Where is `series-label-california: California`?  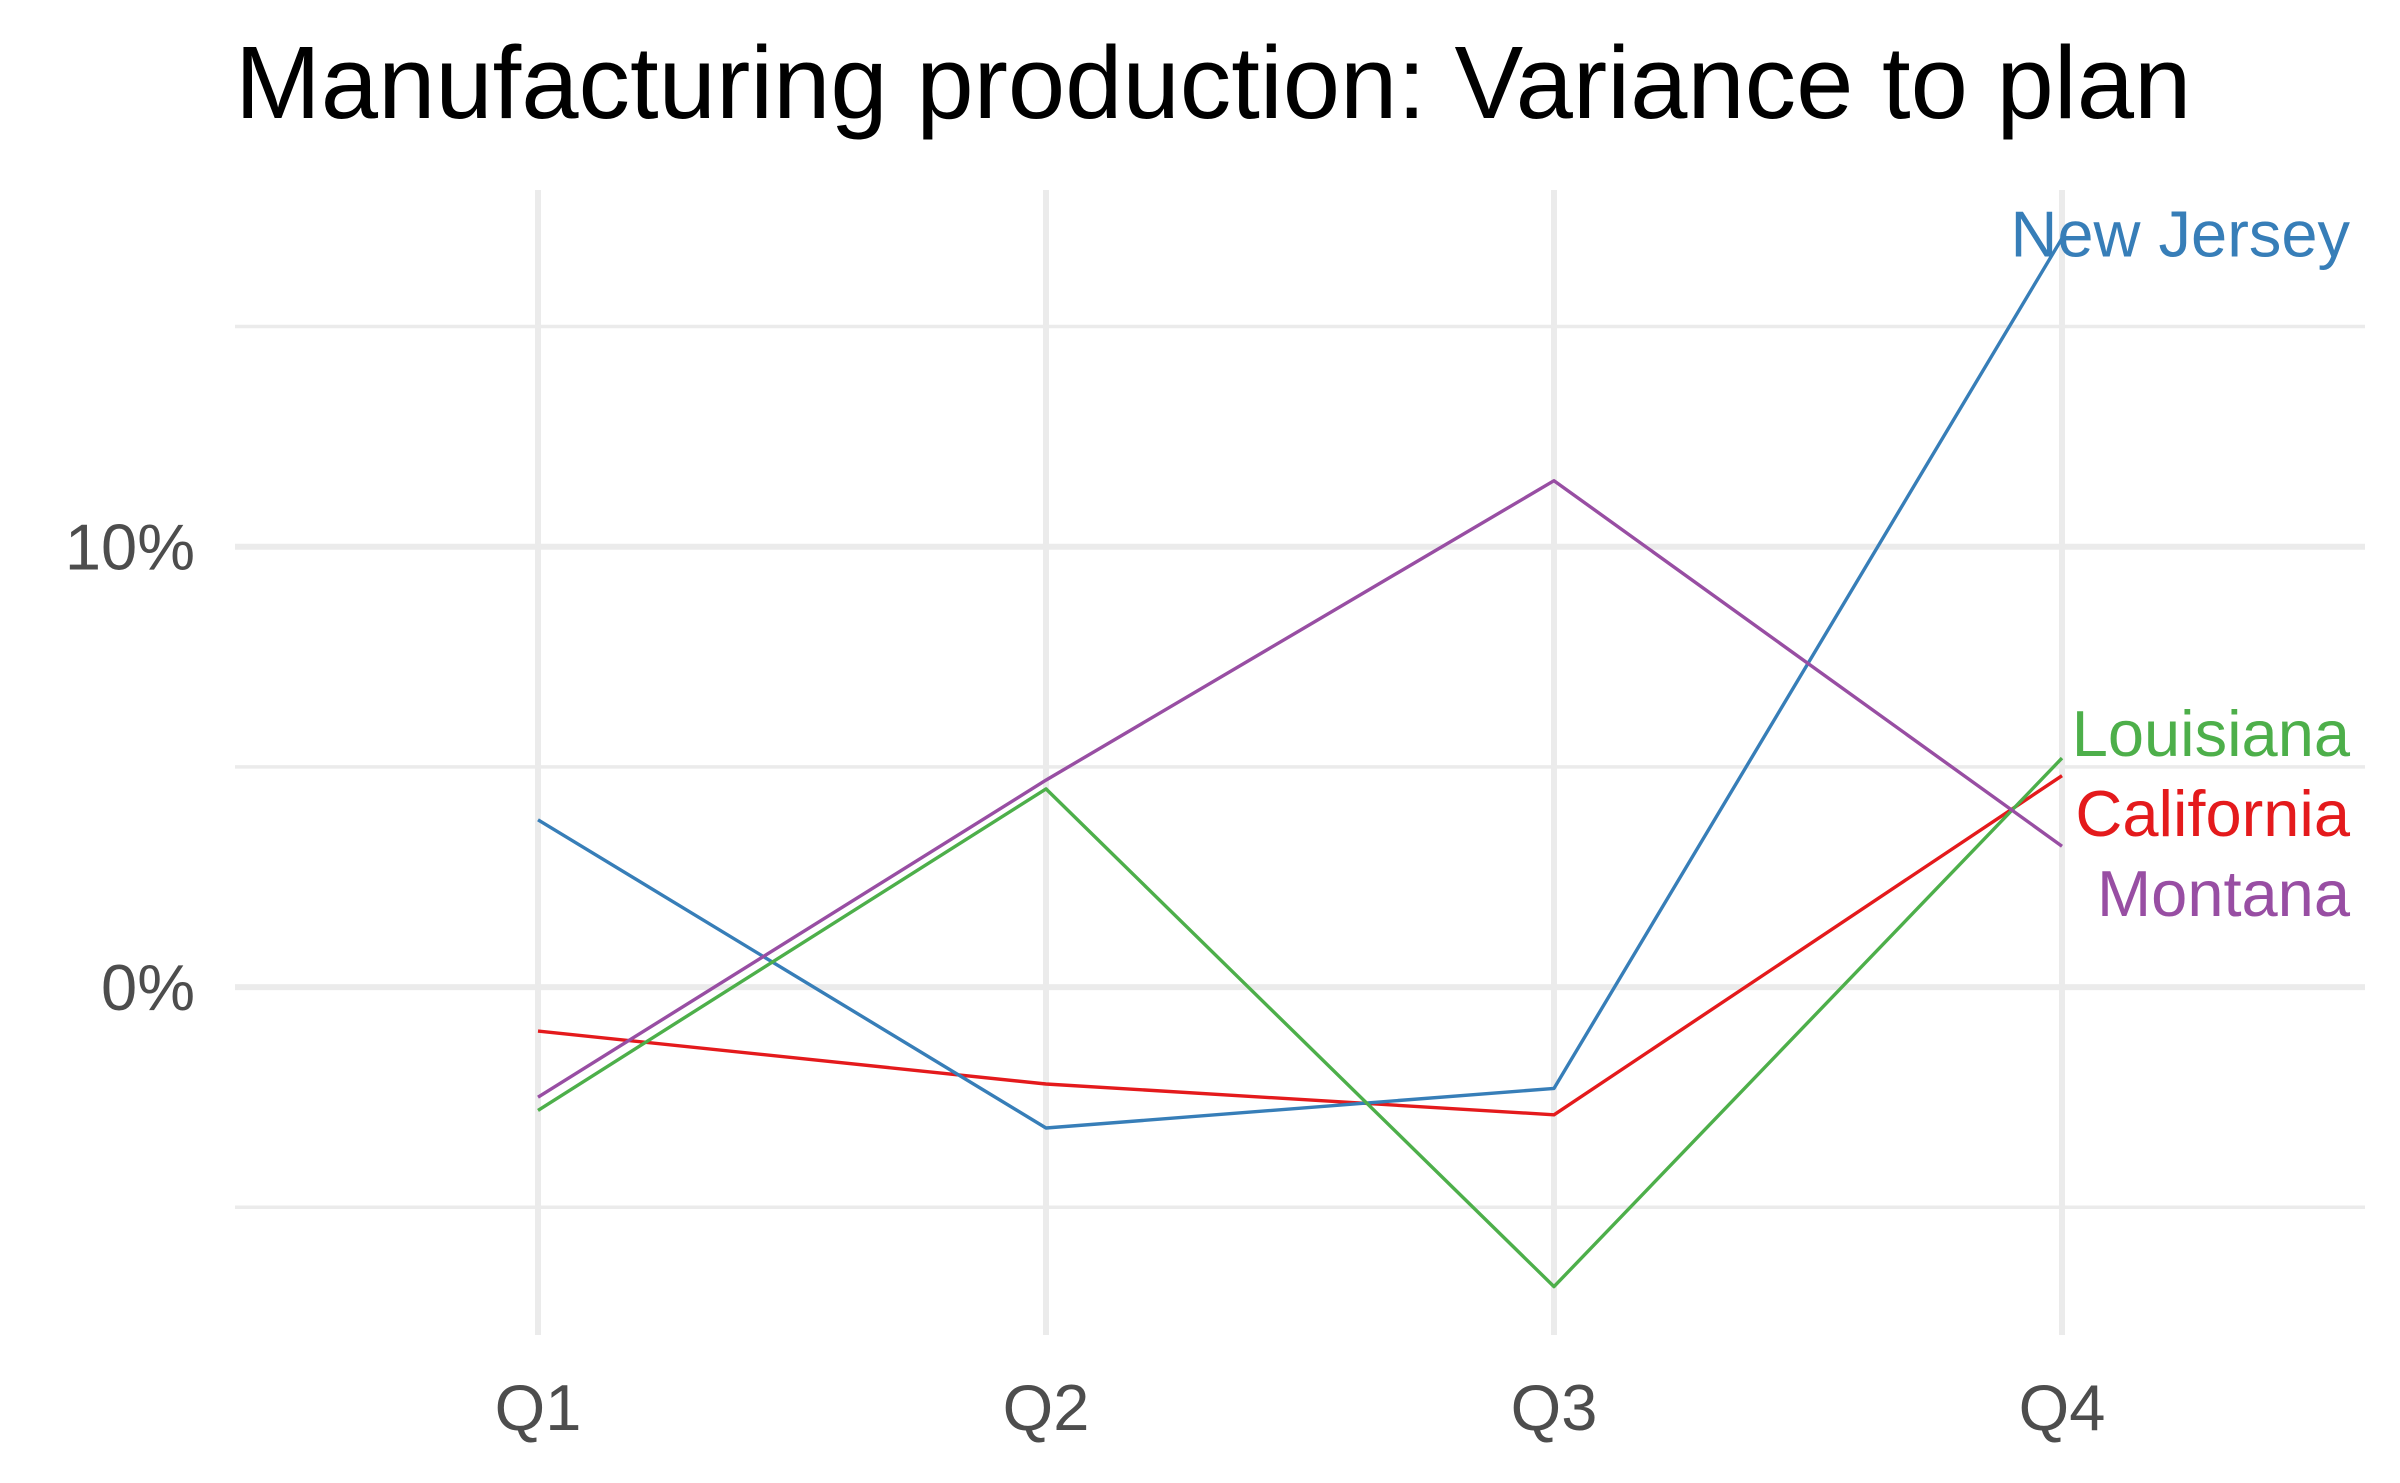
series-label-california: California is located at coordinates (2212, 813).